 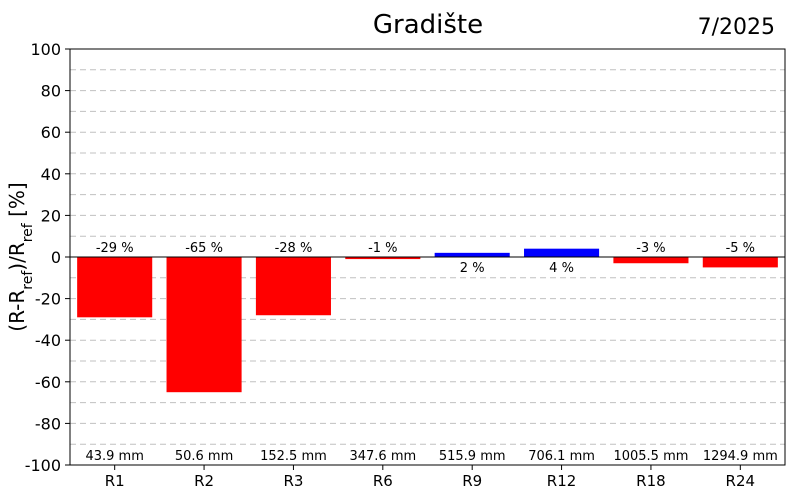 What do you see at coordinates (650, 248) in the screenshot?
I see `value-label: -3 %` at bounding box center [650, 248].